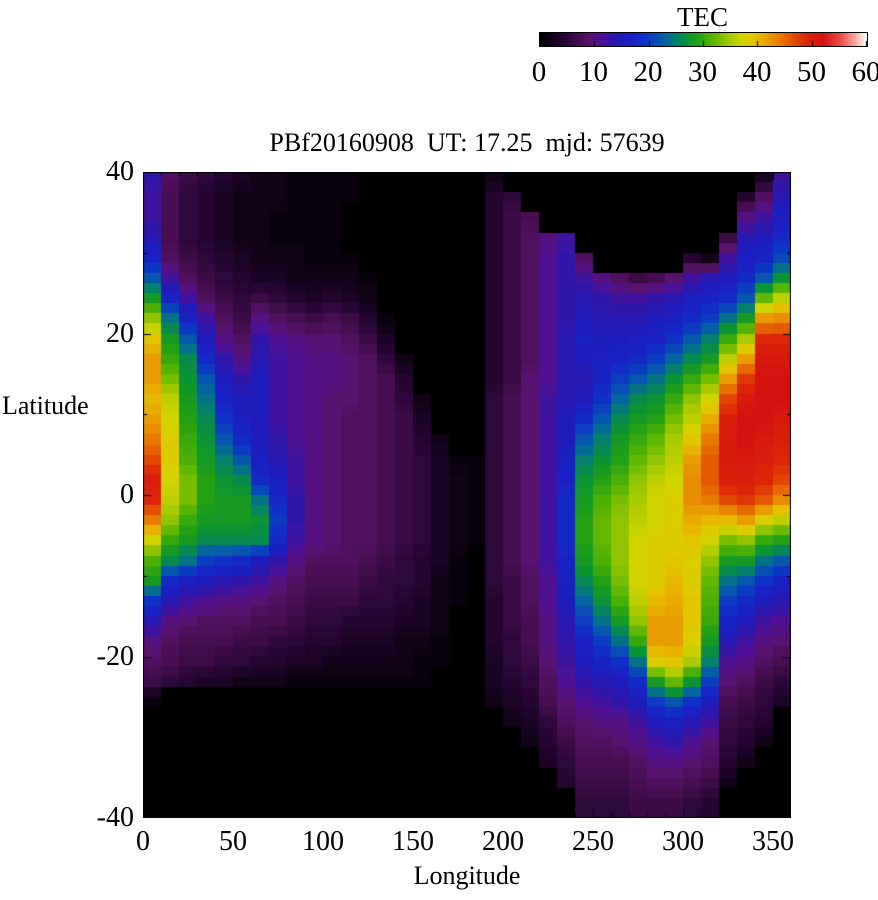 This screenshot has width=878, height=900. Describe the element at coordinates (143, 841) in the screenshot. I see `x-tick-label: 0` at that location.